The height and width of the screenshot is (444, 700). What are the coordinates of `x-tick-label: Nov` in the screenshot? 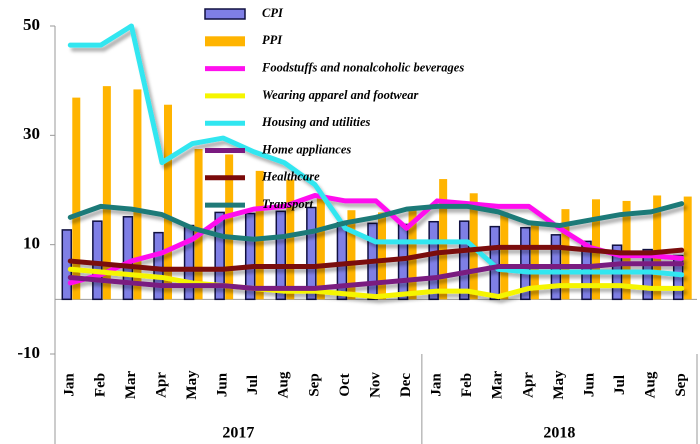 It's located at (375, 385).